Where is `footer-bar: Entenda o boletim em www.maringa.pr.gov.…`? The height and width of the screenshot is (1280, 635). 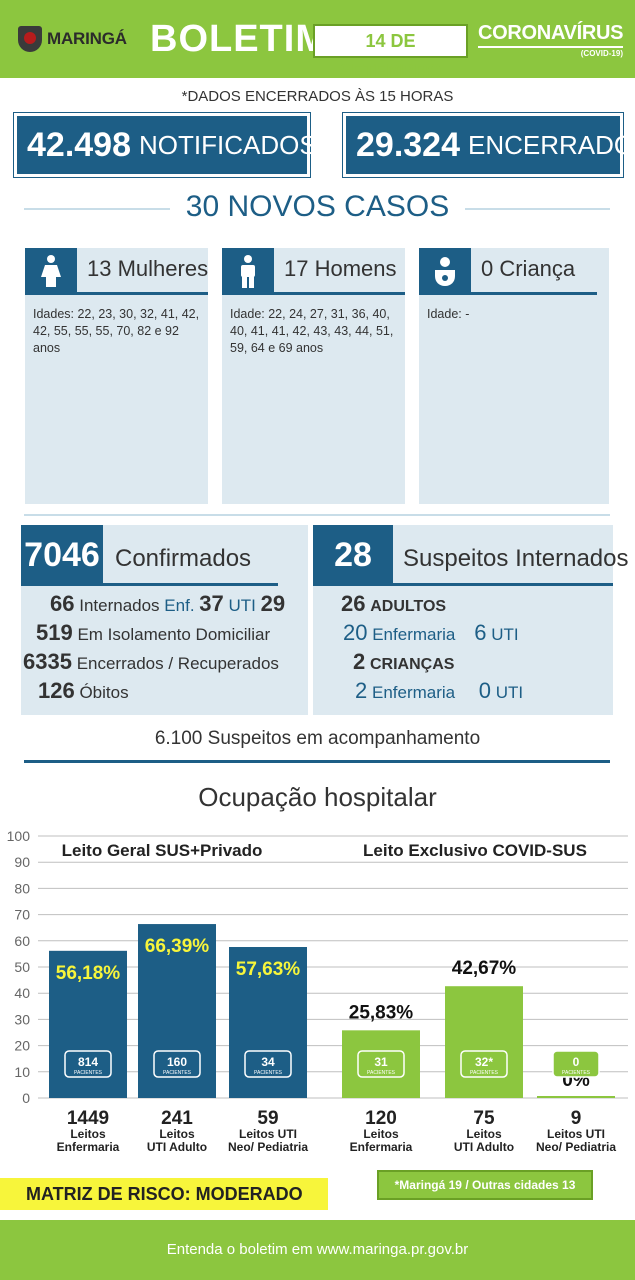
footer-bar: Entenda o boletim em www.maringa.pr.gov.… is located at coordinates (317, 1250).